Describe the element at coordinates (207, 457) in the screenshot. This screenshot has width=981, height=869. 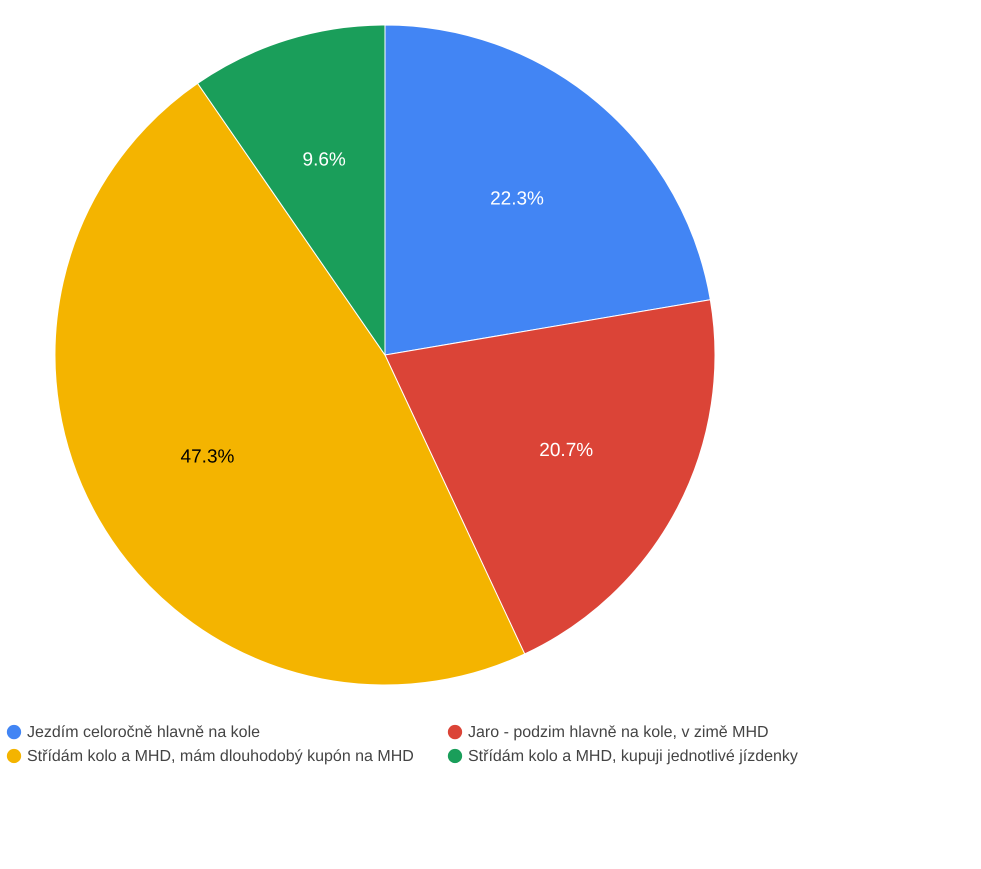
I see `data-label: 47.3%` at that location.